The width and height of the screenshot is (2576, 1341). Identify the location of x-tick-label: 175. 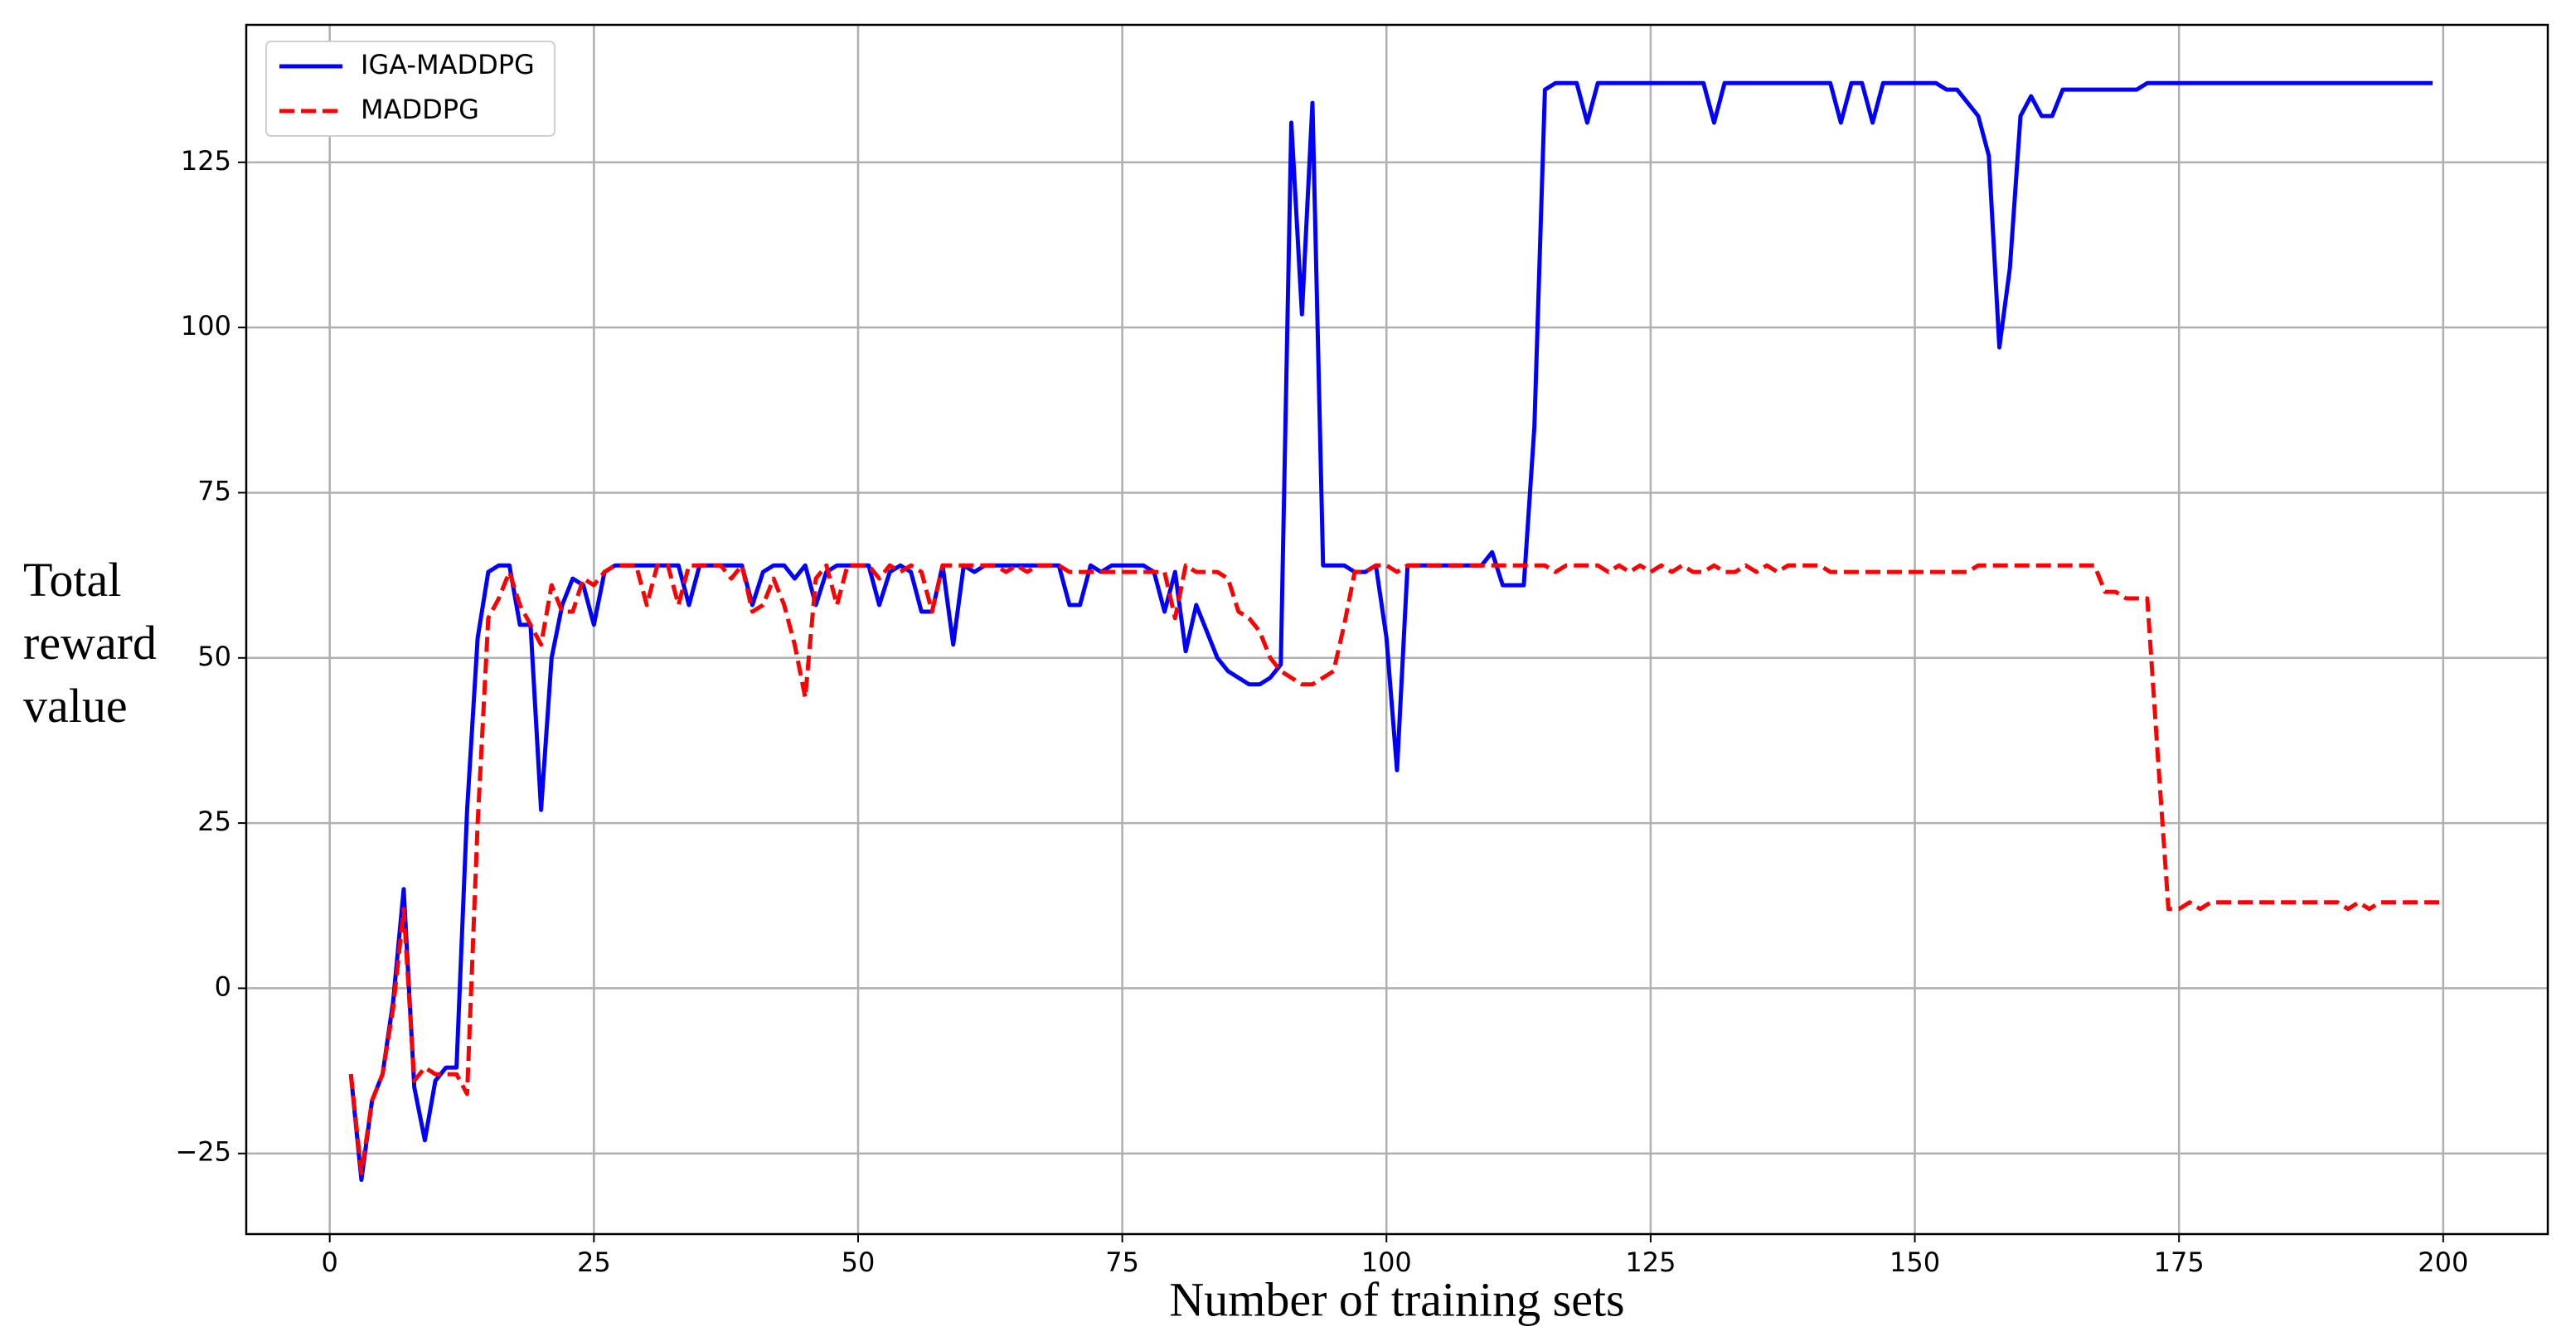
(2179, 1263).